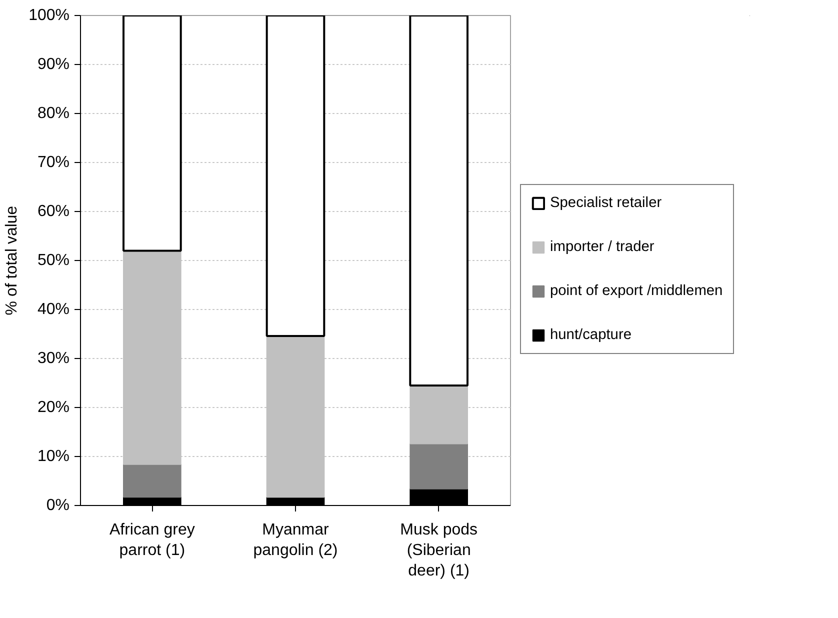  What do you see at coordinates (12, 261) in the screenshot?
I see `y-axis-title: % of total value` at bounding box center [12, 261].